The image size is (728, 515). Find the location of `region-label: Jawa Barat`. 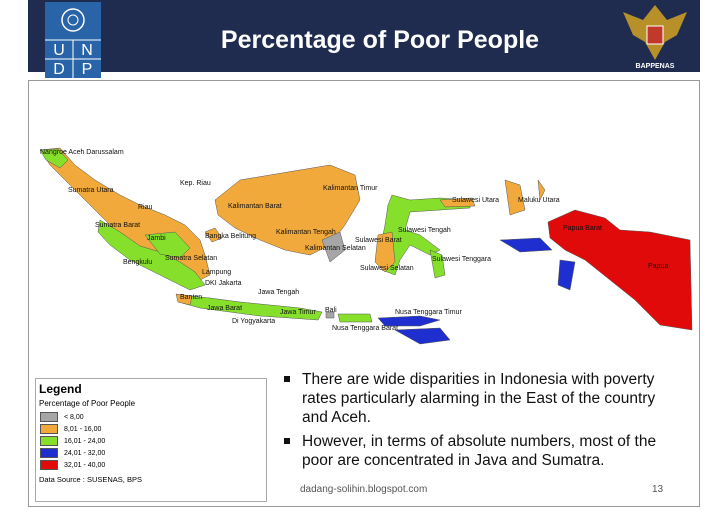

region-label: Jawa Barat is located at coordinates (224, 308).